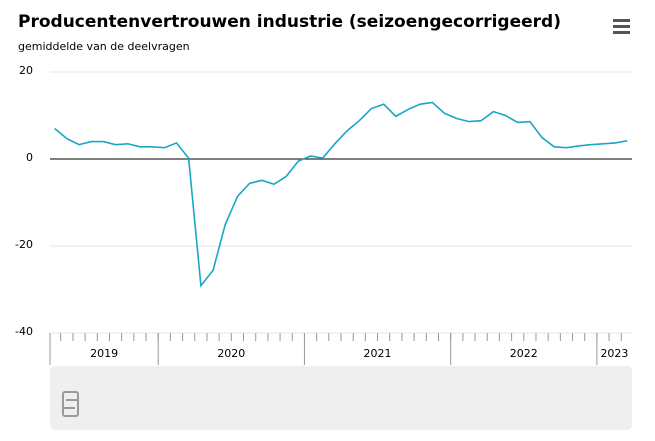 The width and height of the screenshot is (655, 441). Describe the element at coordinates (24, 331) in the screenshot. I see `y-tick-label: -40` at that location.